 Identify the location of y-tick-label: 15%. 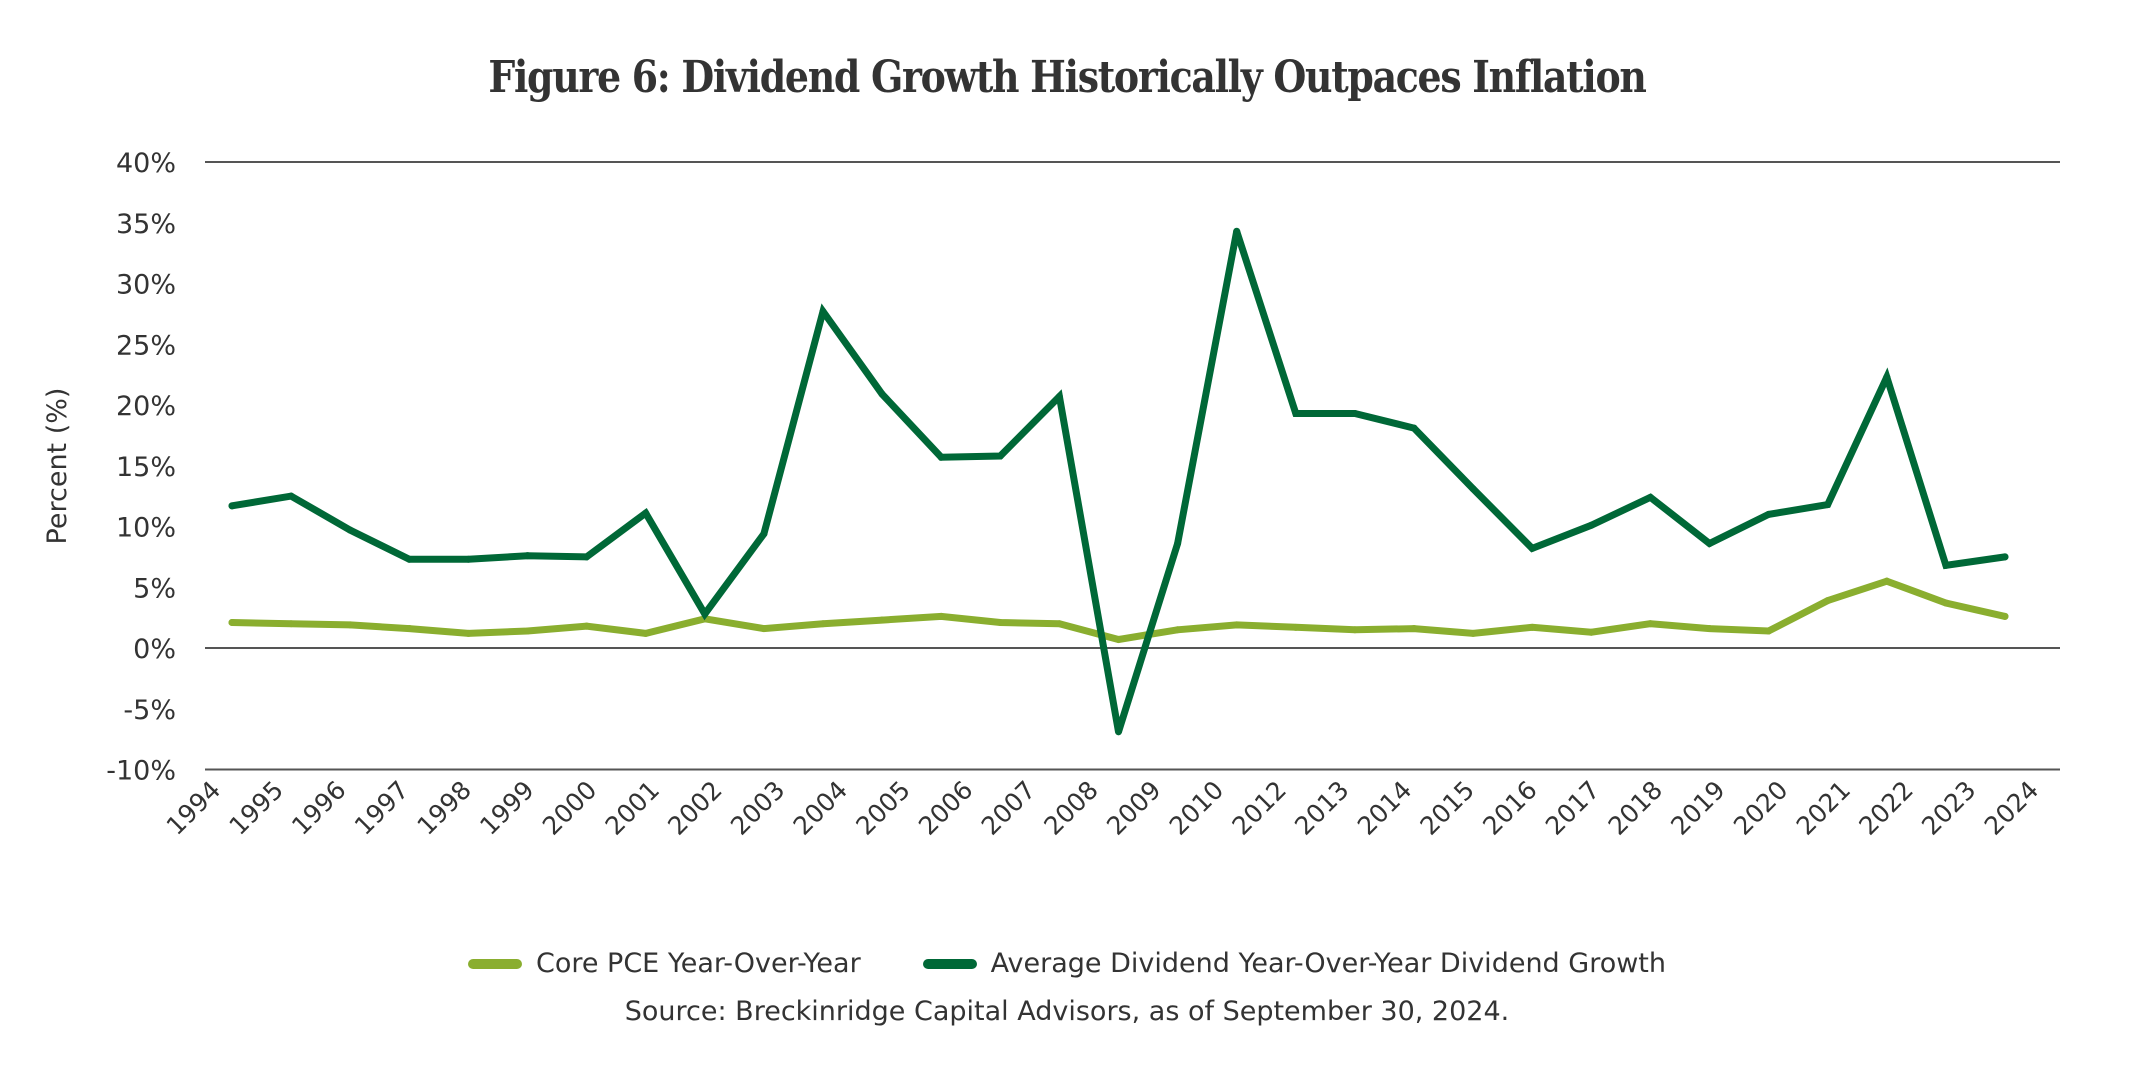
(146, 467).